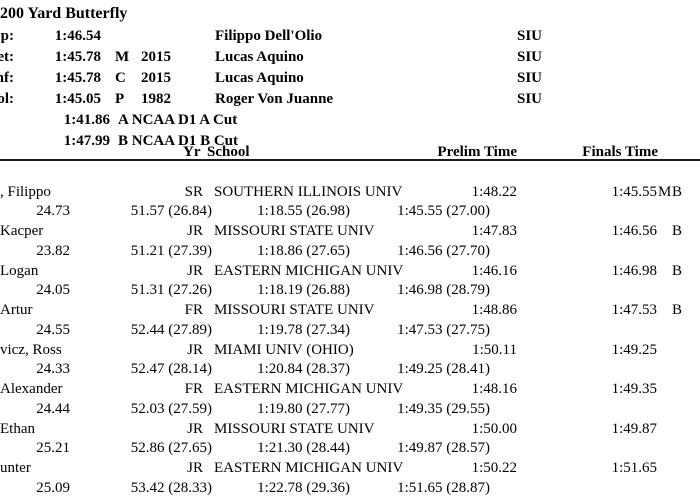 The width and height of the screenshot is (700, 500). Describe the element at coordinates (494, 231) in the screenshot. I see `prelim-time: 1:47.83` at that location.